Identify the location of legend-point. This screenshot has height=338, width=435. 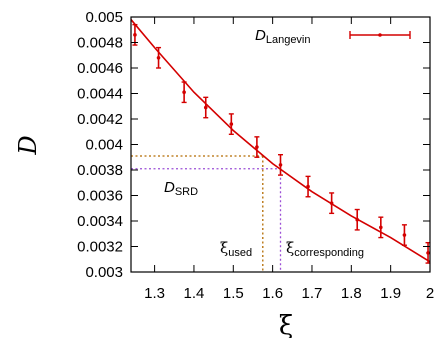
(380, 35).